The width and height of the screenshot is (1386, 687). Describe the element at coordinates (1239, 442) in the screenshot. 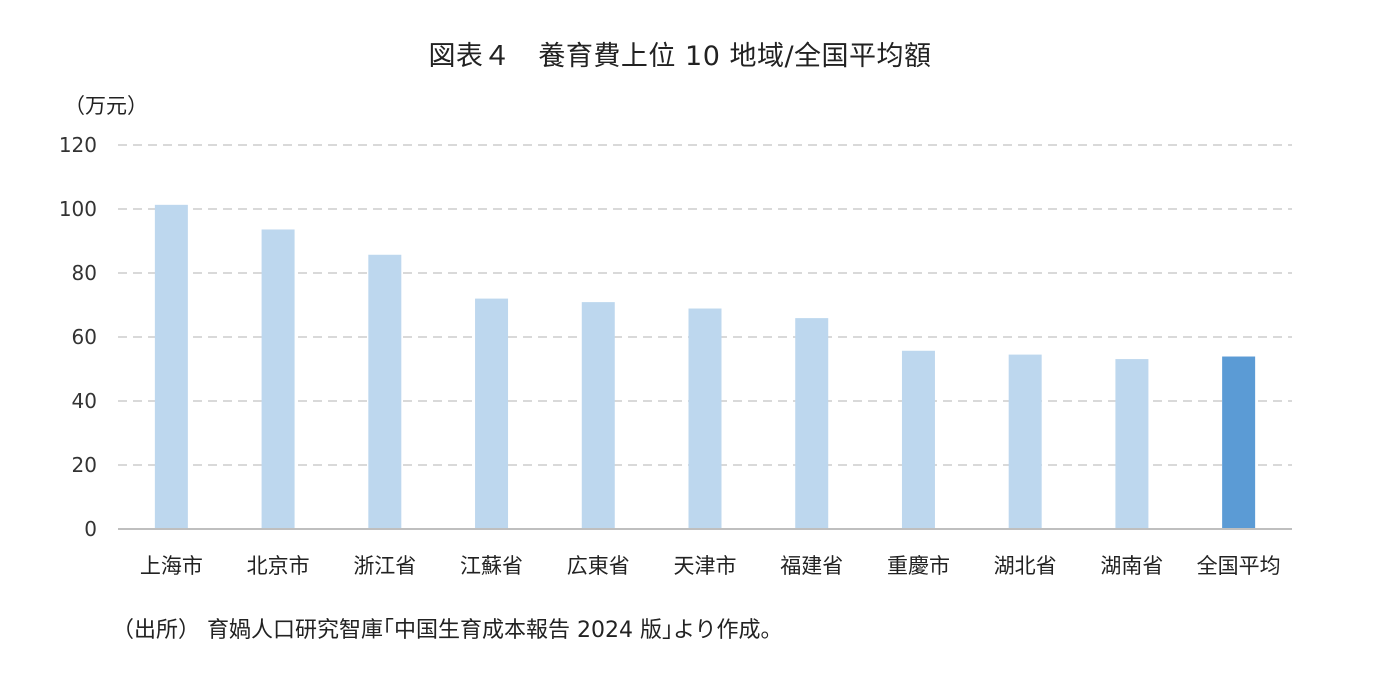

I see `bar-national-average` at that location.